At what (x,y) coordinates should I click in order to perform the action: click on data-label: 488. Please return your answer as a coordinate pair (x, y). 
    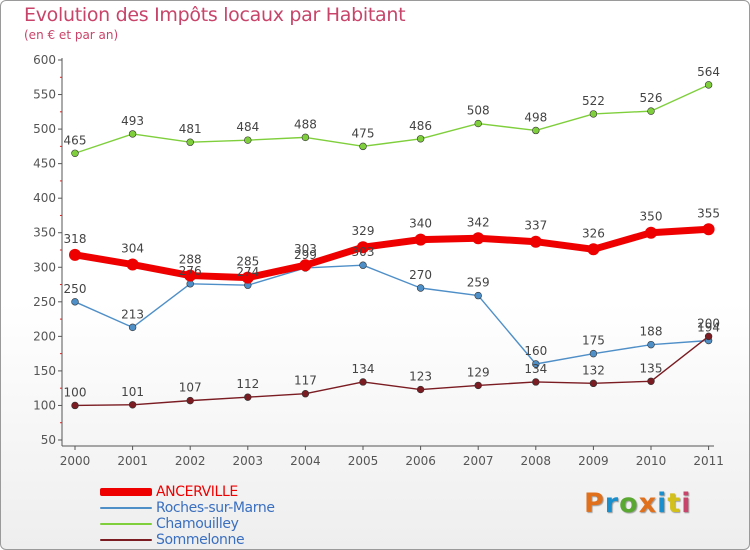
    Looking at the image, I should click on (305, 124).